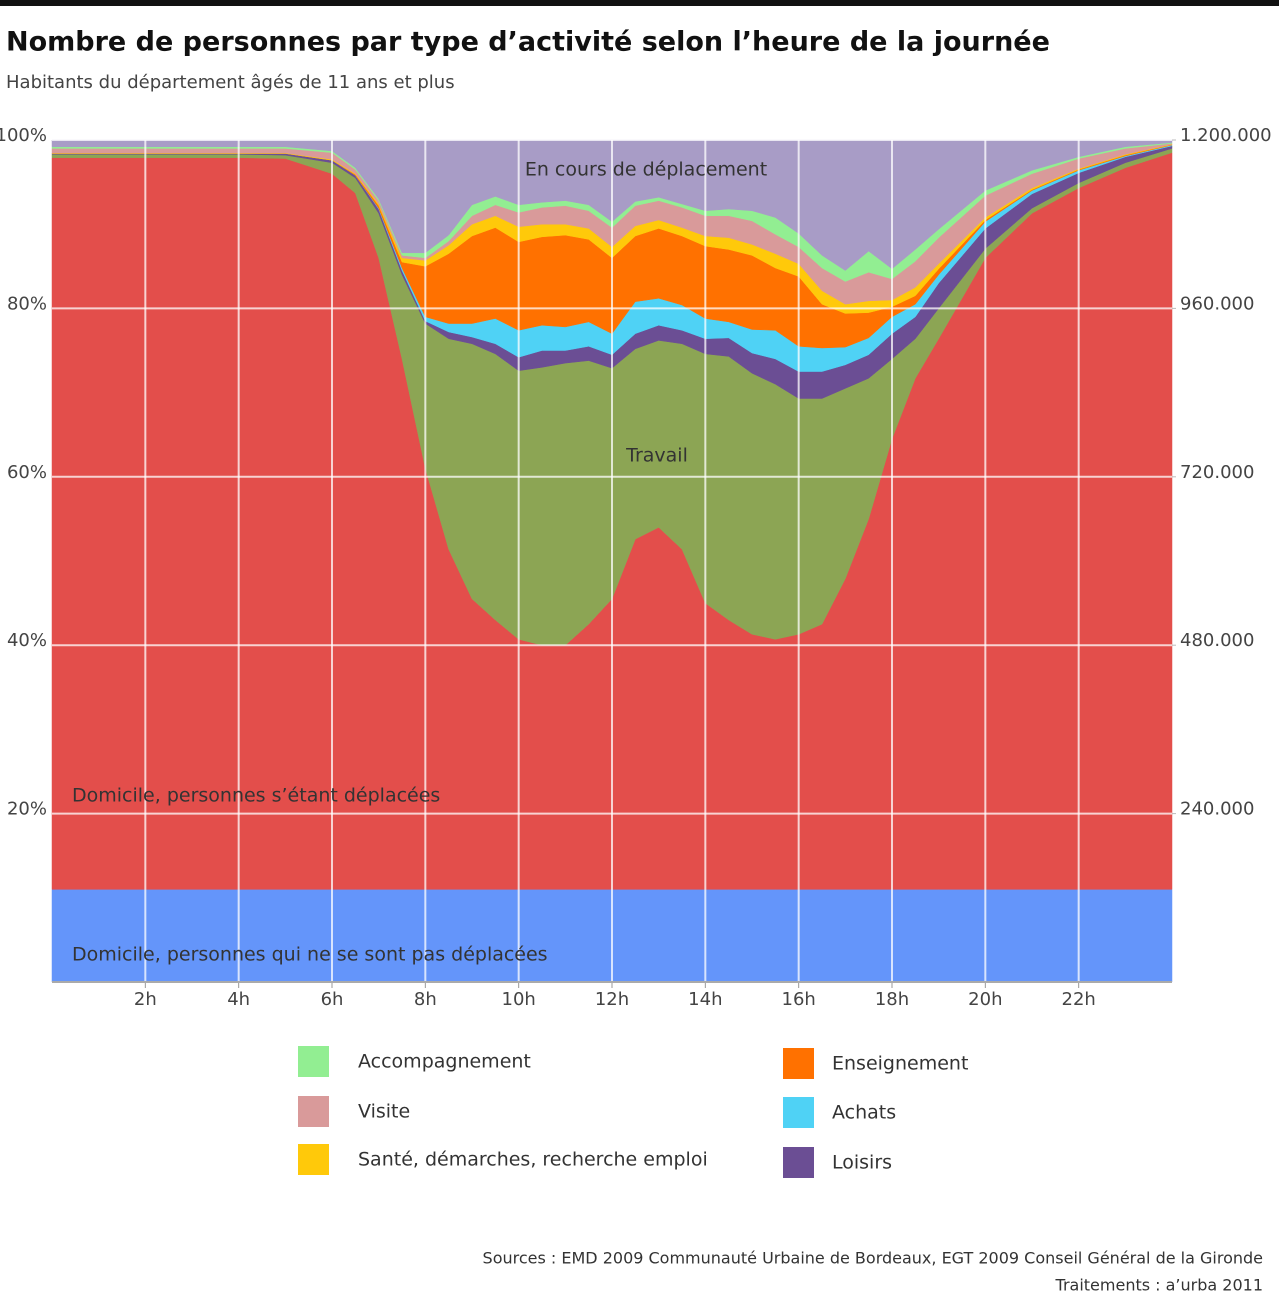 The width and height of the screenshot is (1279, 1295). Describe the element at coordinates (332, 999) in the screenshot. I see `x-tick-label: 6h` at that location.